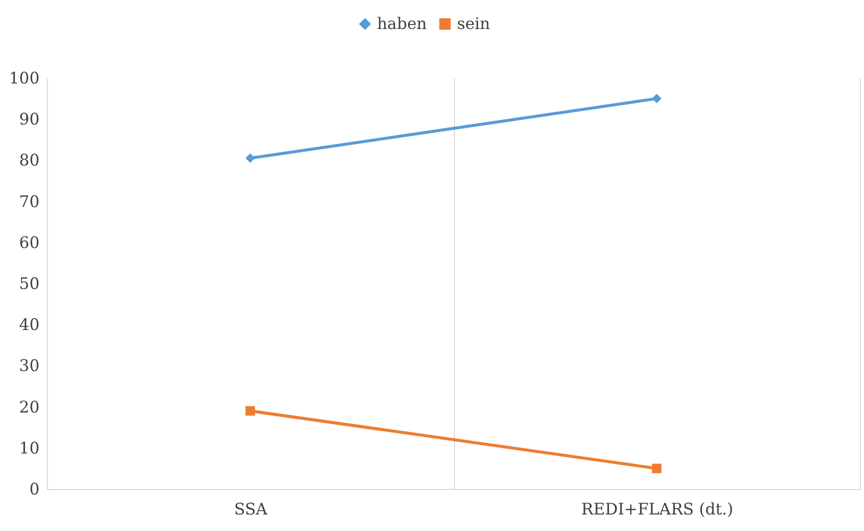 Image resolution: width=864 pixels, height=531 pixels. I want to click on legend-label: haben, so click(402, 23).